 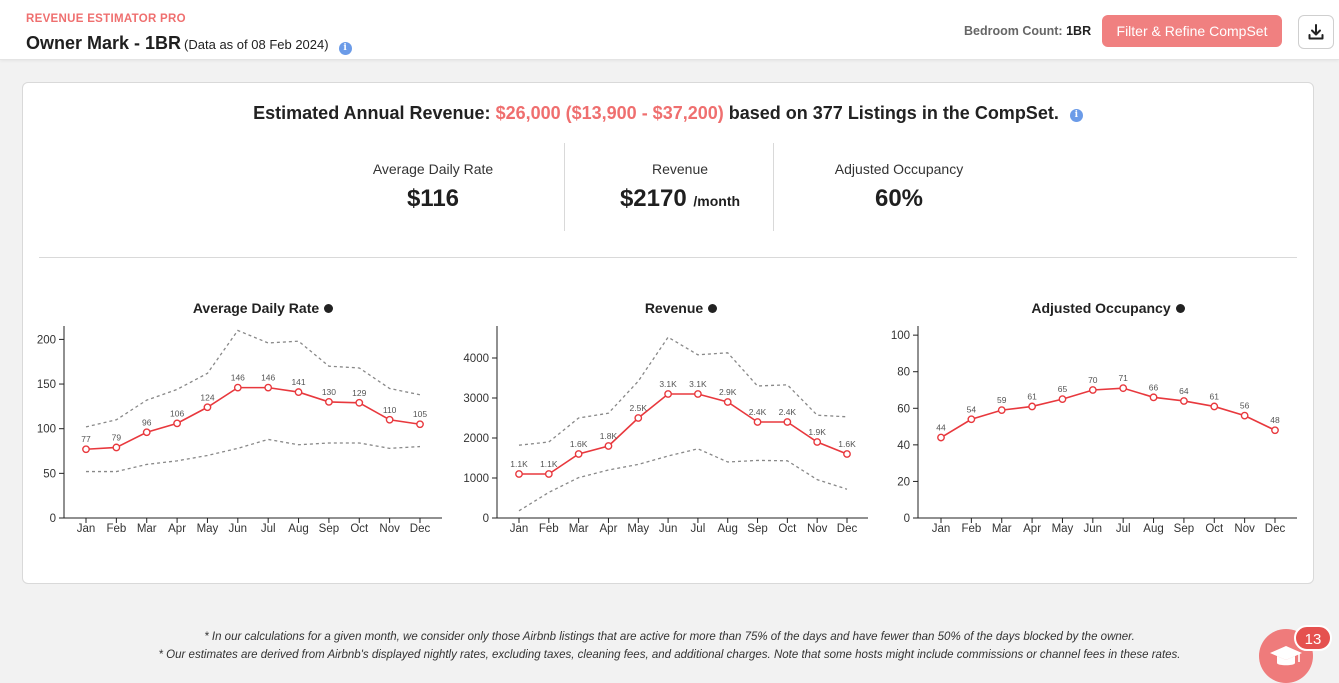 I want to click on data-label: 2.9K, so click(x=728, y=392).